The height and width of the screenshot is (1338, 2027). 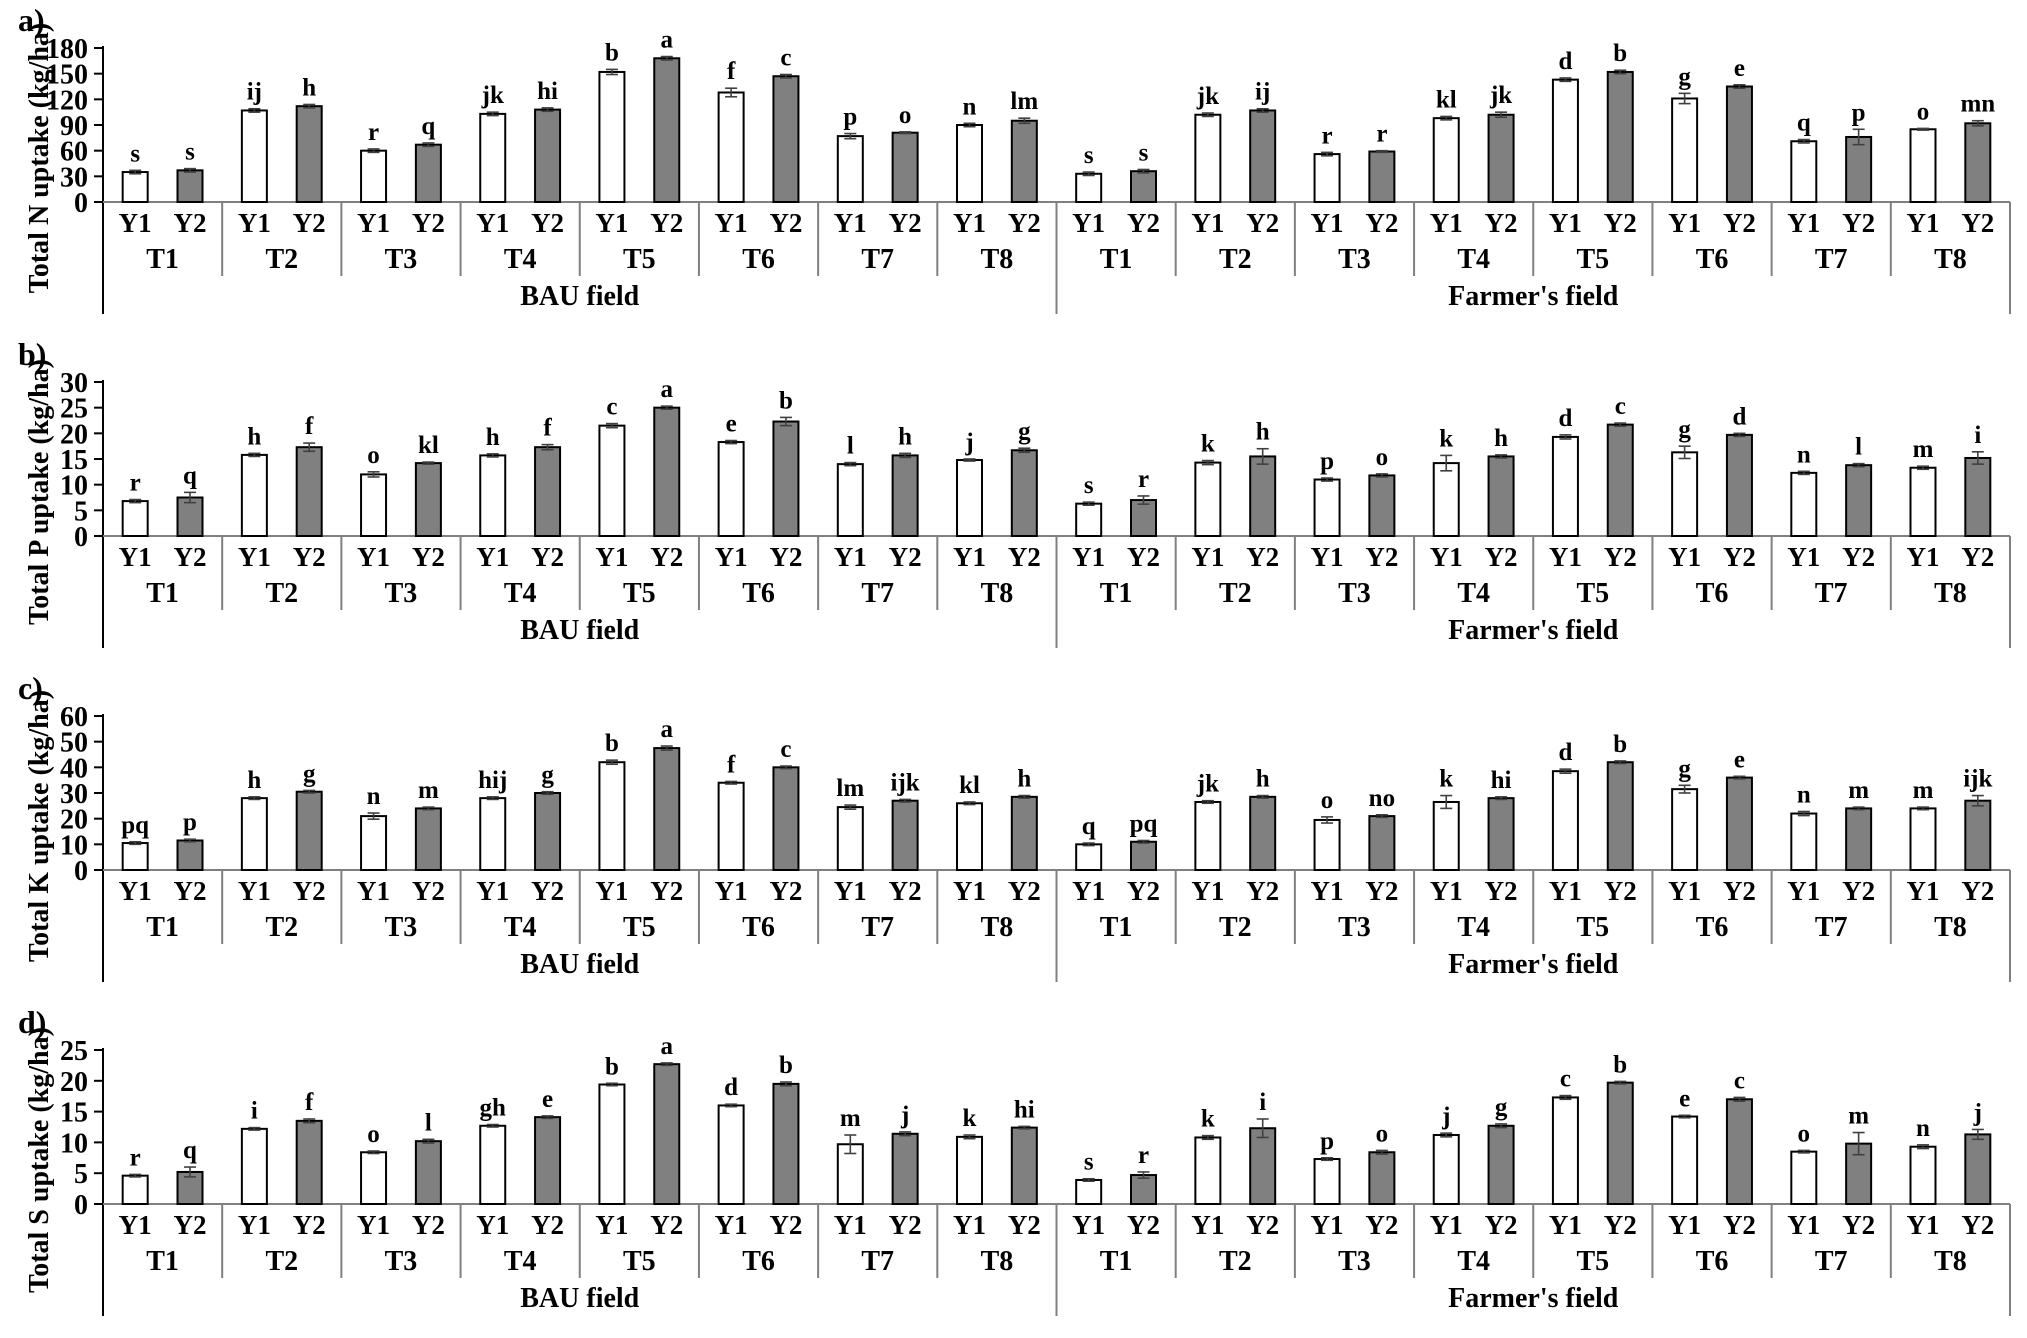 What do you see at coordinates (1235, 593) in the screenshot?
I see `treatment-label: T2` at bounding box center [1235, 593].